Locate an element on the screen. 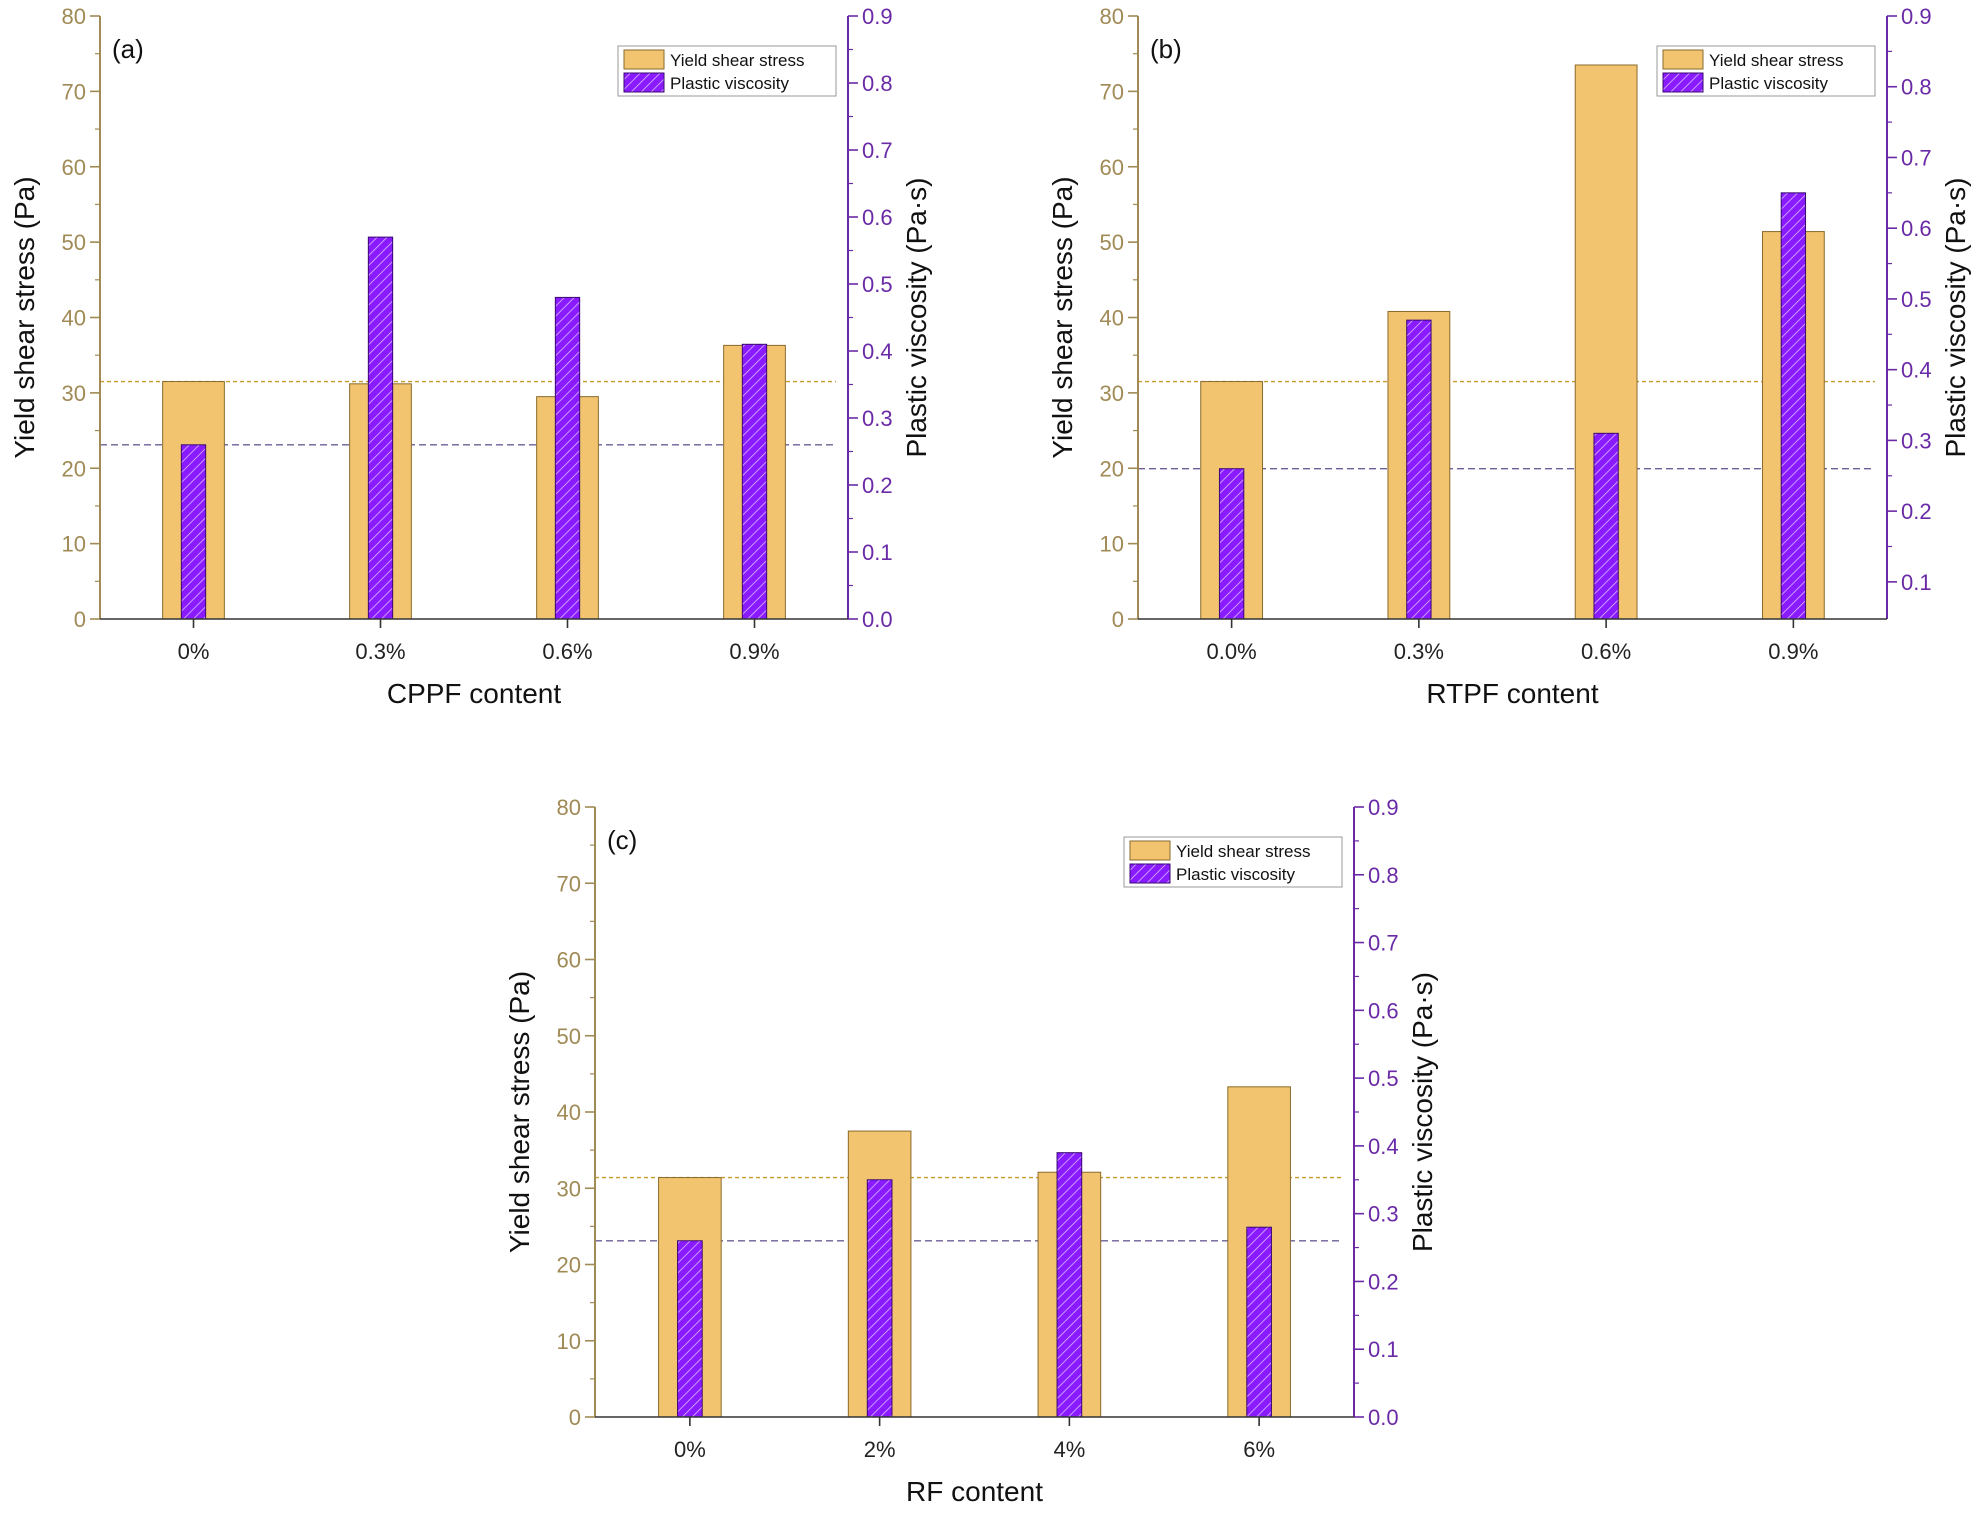 Image resolution: width=1984 pixels, height=1518 pixels. x-tick-label: 6% is located at coordinates (1259, 1449).